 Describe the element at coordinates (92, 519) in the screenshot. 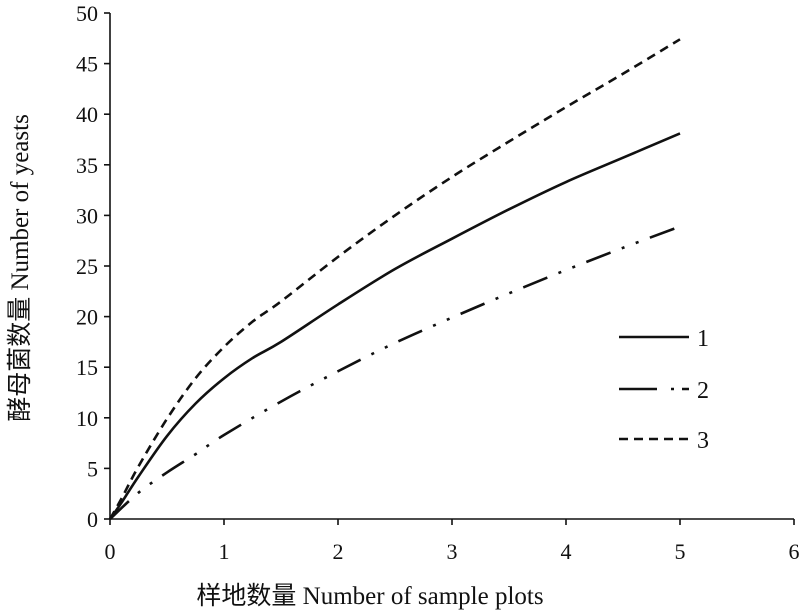

I see `y-tick-label: 0` at that location.